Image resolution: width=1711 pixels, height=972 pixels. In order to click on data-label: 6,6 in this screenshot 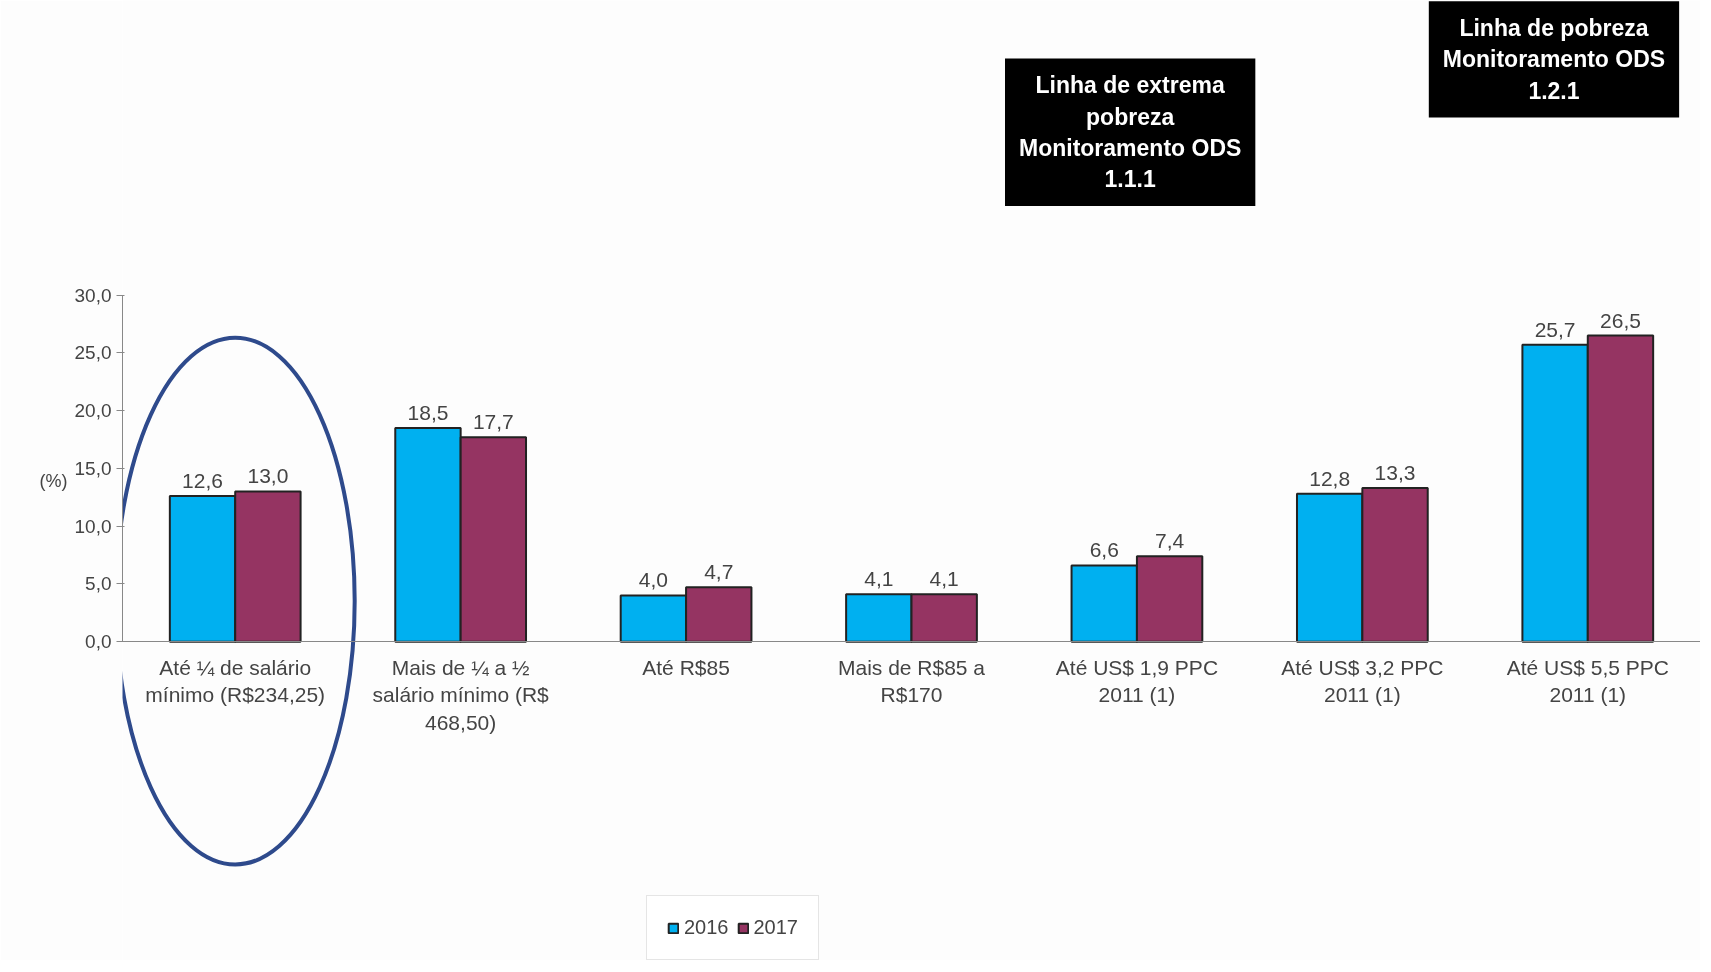, I will do `click(1104, 550)`.